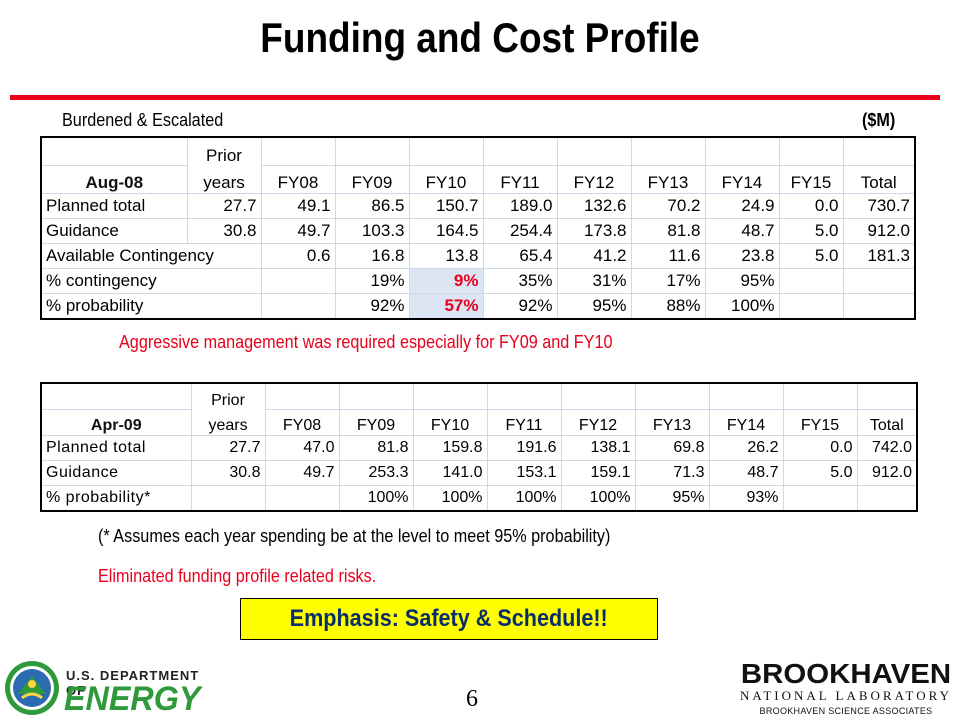 Image resolution: width=960 pixels, height=720 pixels. Describe the element at coordinates (116, 448) in the screenshot. I see `row-label: Planned total` at that location.